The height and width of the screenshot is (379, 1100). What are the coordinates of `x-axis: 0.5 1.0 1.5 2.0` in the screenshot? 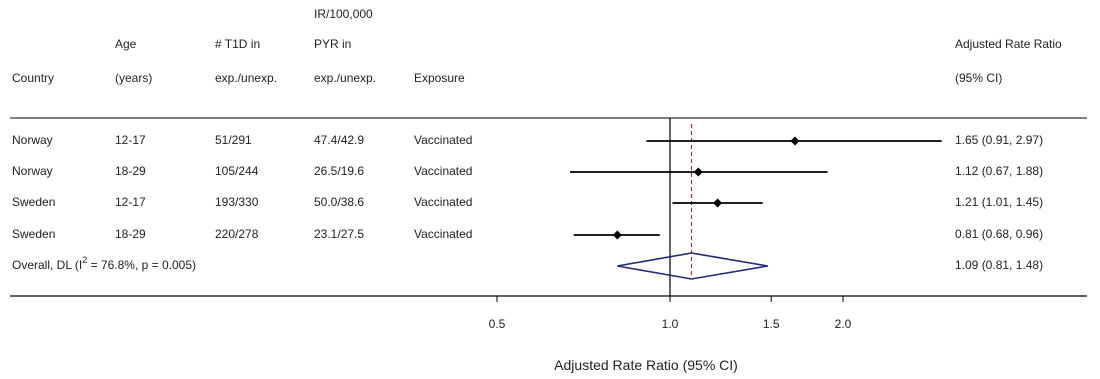 It's located at (670, 313).